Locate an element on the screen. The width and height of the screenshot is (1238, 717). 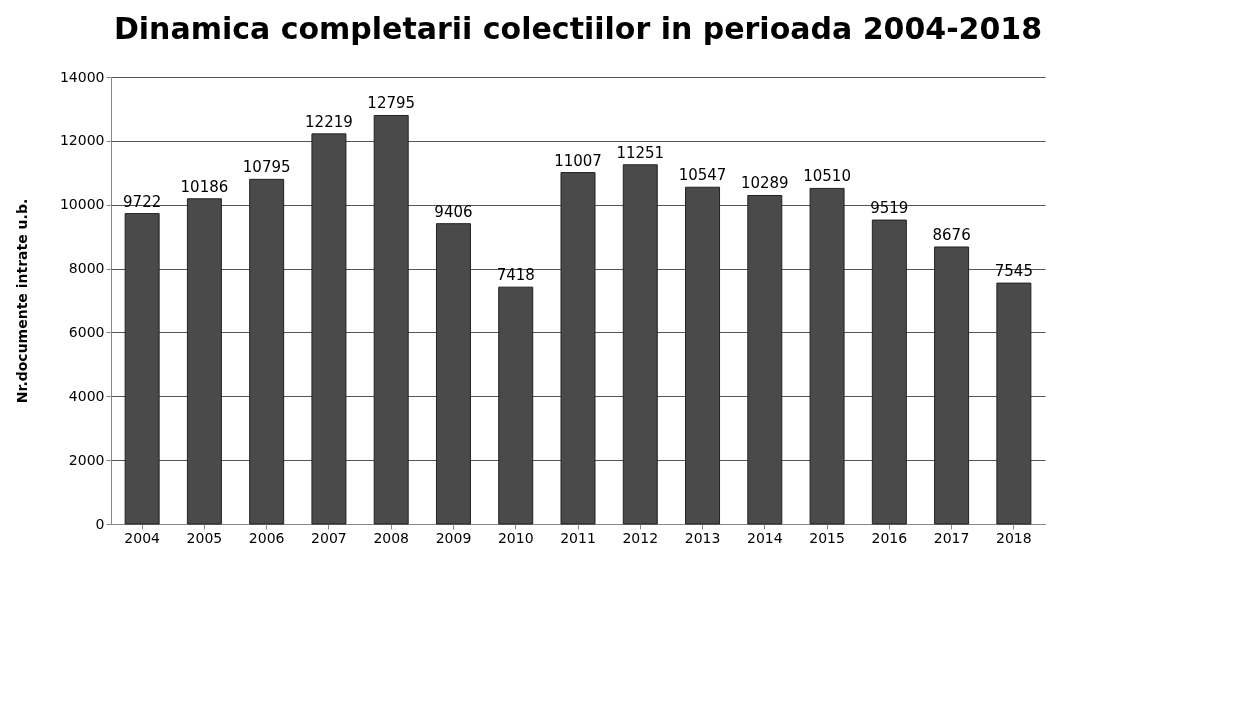
data-label: 8676 is located at coordinates (951, 234).